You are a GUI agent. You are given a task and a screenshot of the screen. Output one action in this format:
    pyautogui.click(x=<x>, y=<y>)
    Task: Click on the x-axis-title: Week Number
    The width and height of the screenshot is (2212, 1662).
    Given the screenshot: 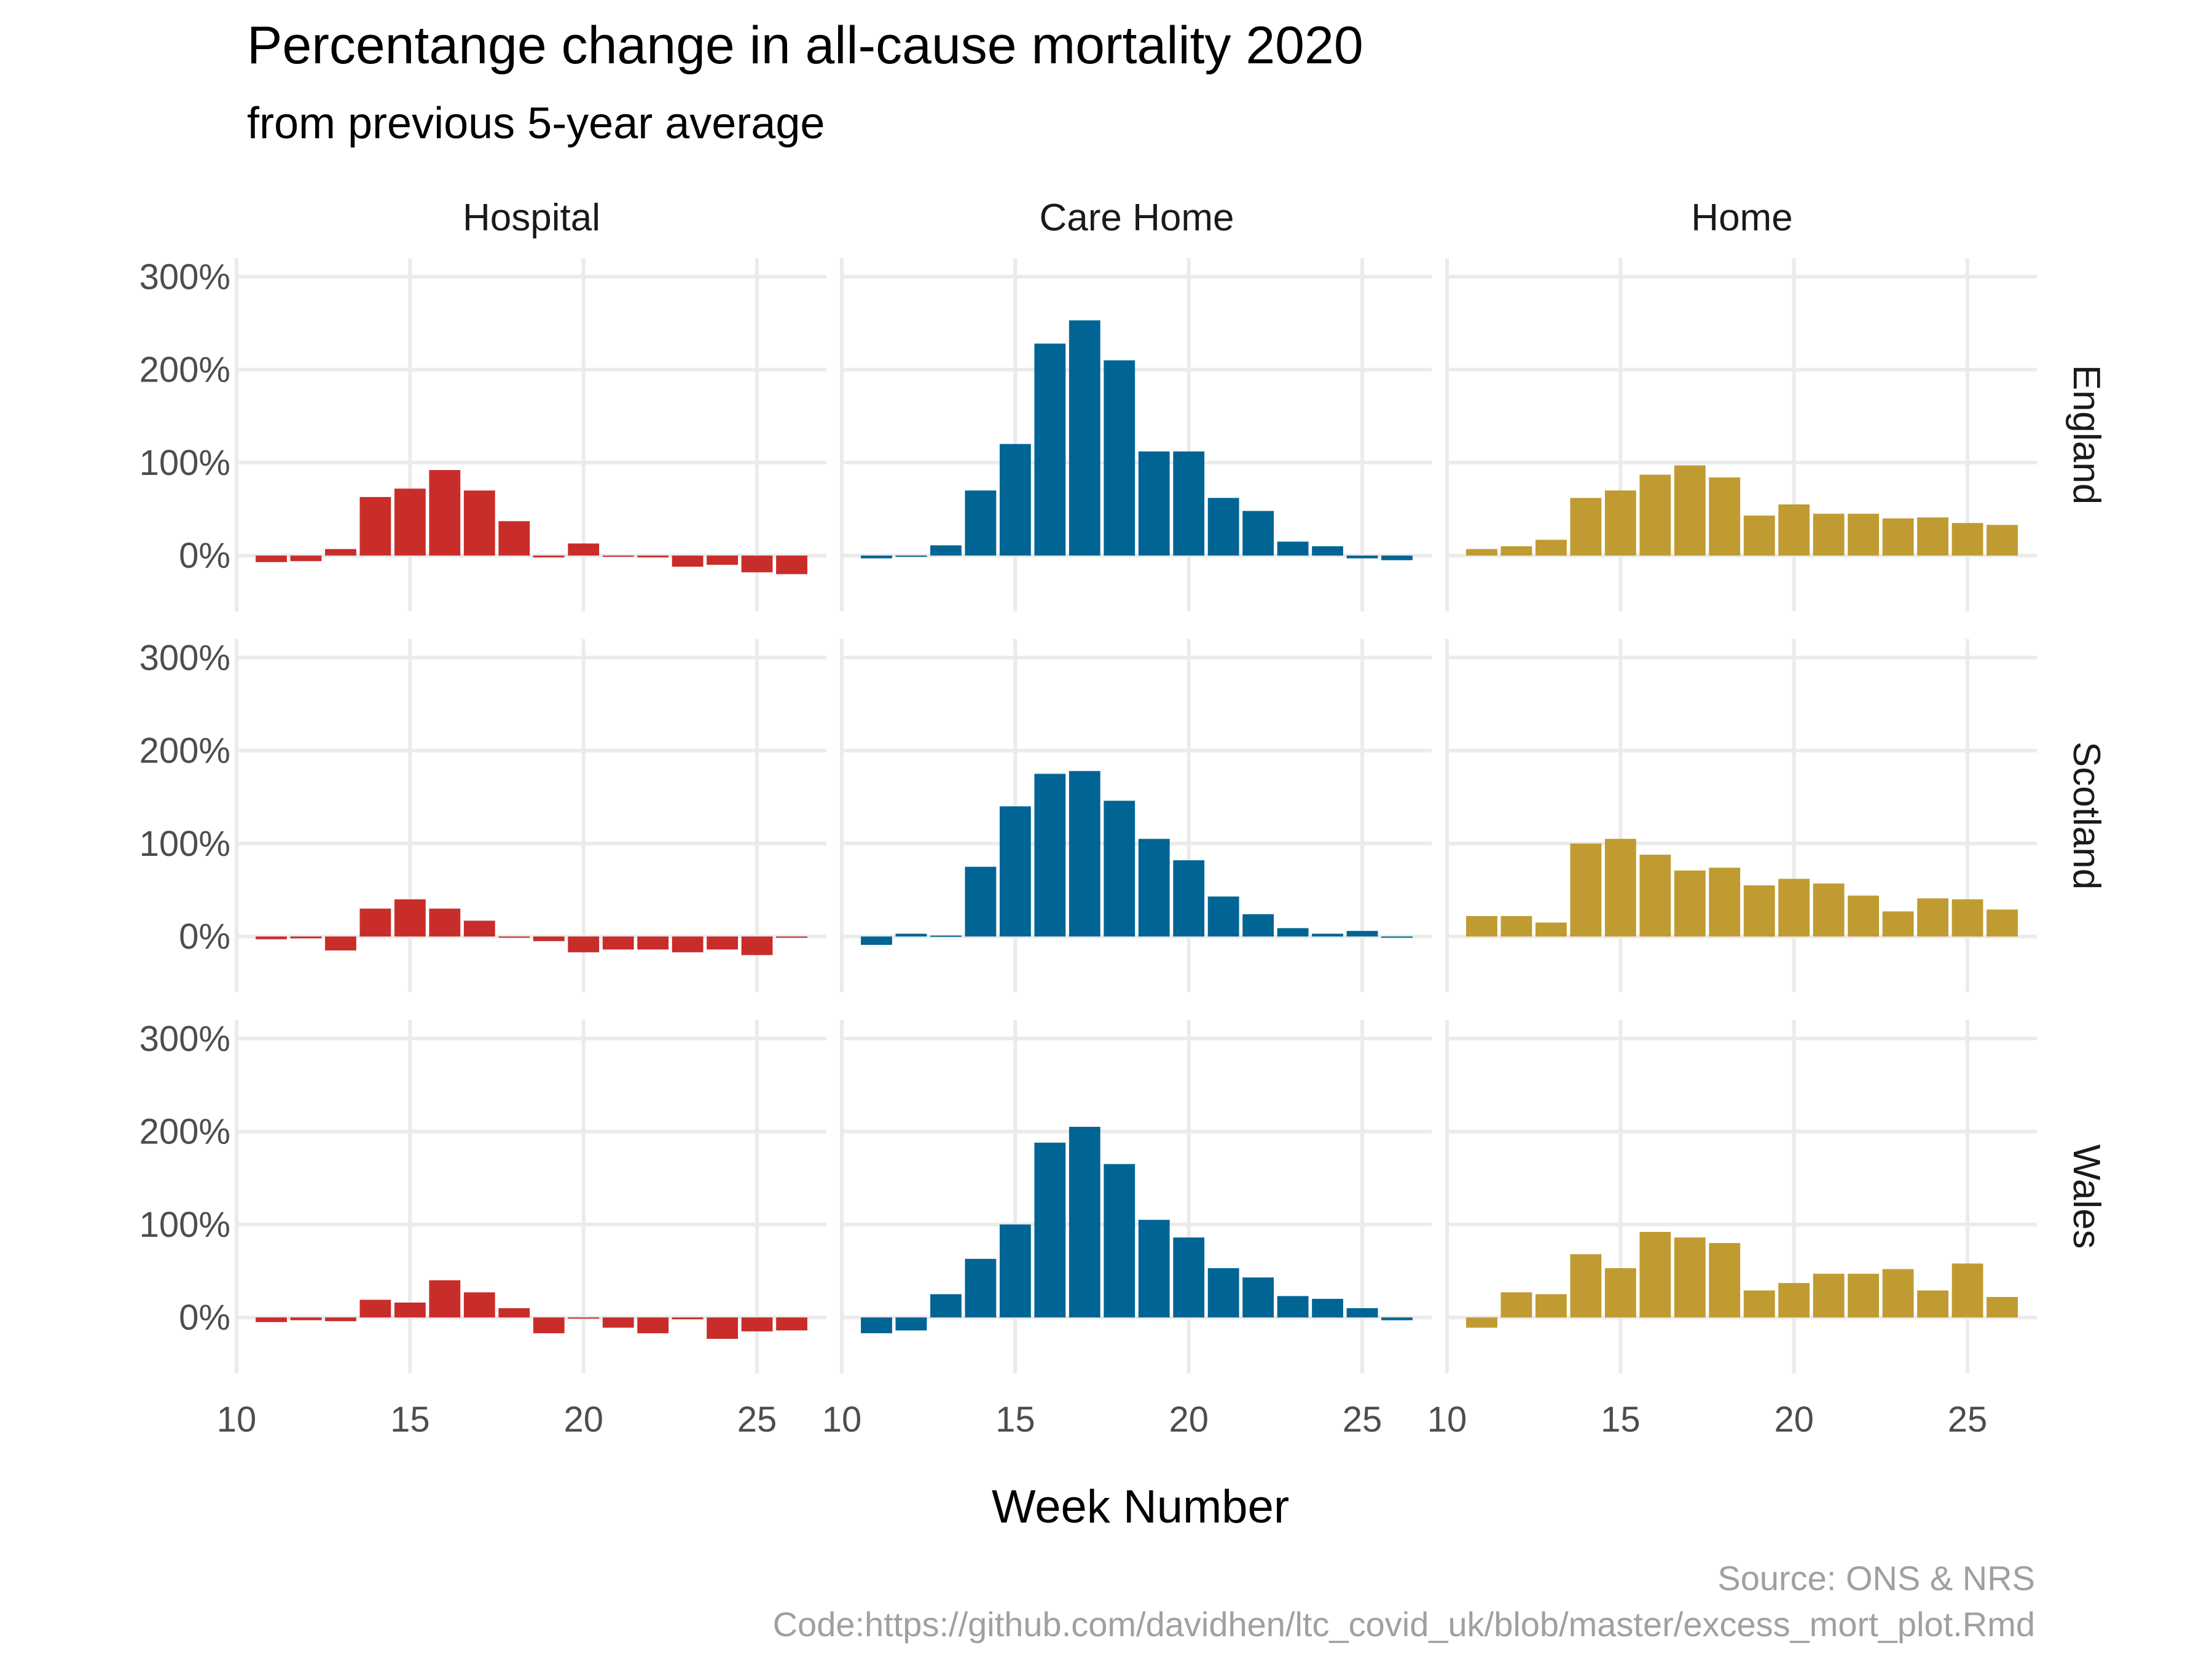 What is the action you would take?
    pyautogui.click(x=1140, y=1507)
    